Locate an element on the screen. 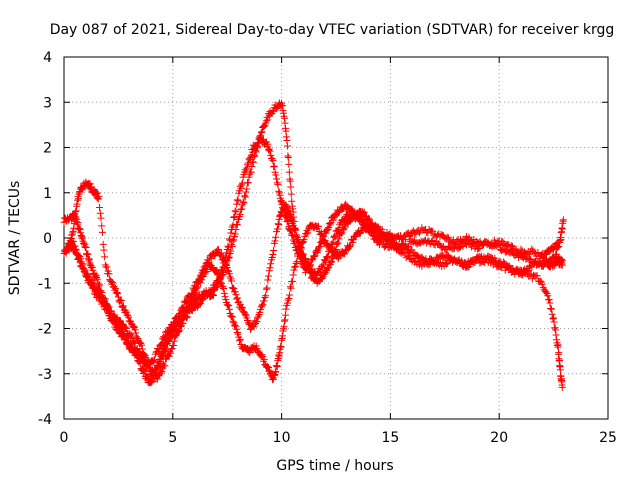 This screenshot has width=640, height=480. y-tick-label: 4 is located at coordinates (47, 58).